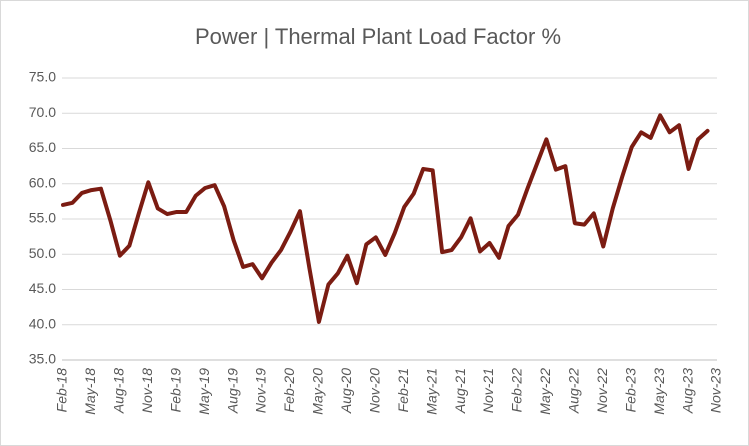  Describe the element at coordinates (42, 323) in the screenshot. I see `y-tick-label: 40.0` at that location.